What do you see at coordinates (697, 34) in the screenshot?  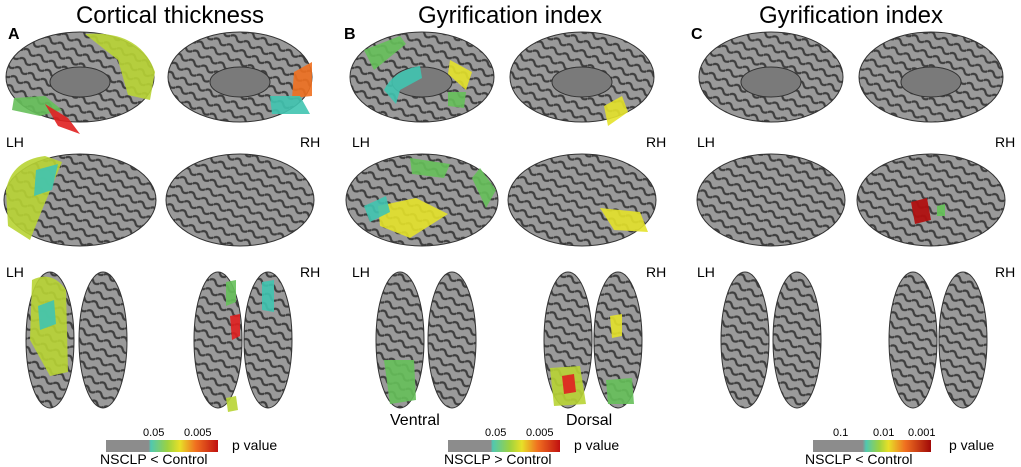 I see `panel-letter: C` at bounding box center [697, 34].